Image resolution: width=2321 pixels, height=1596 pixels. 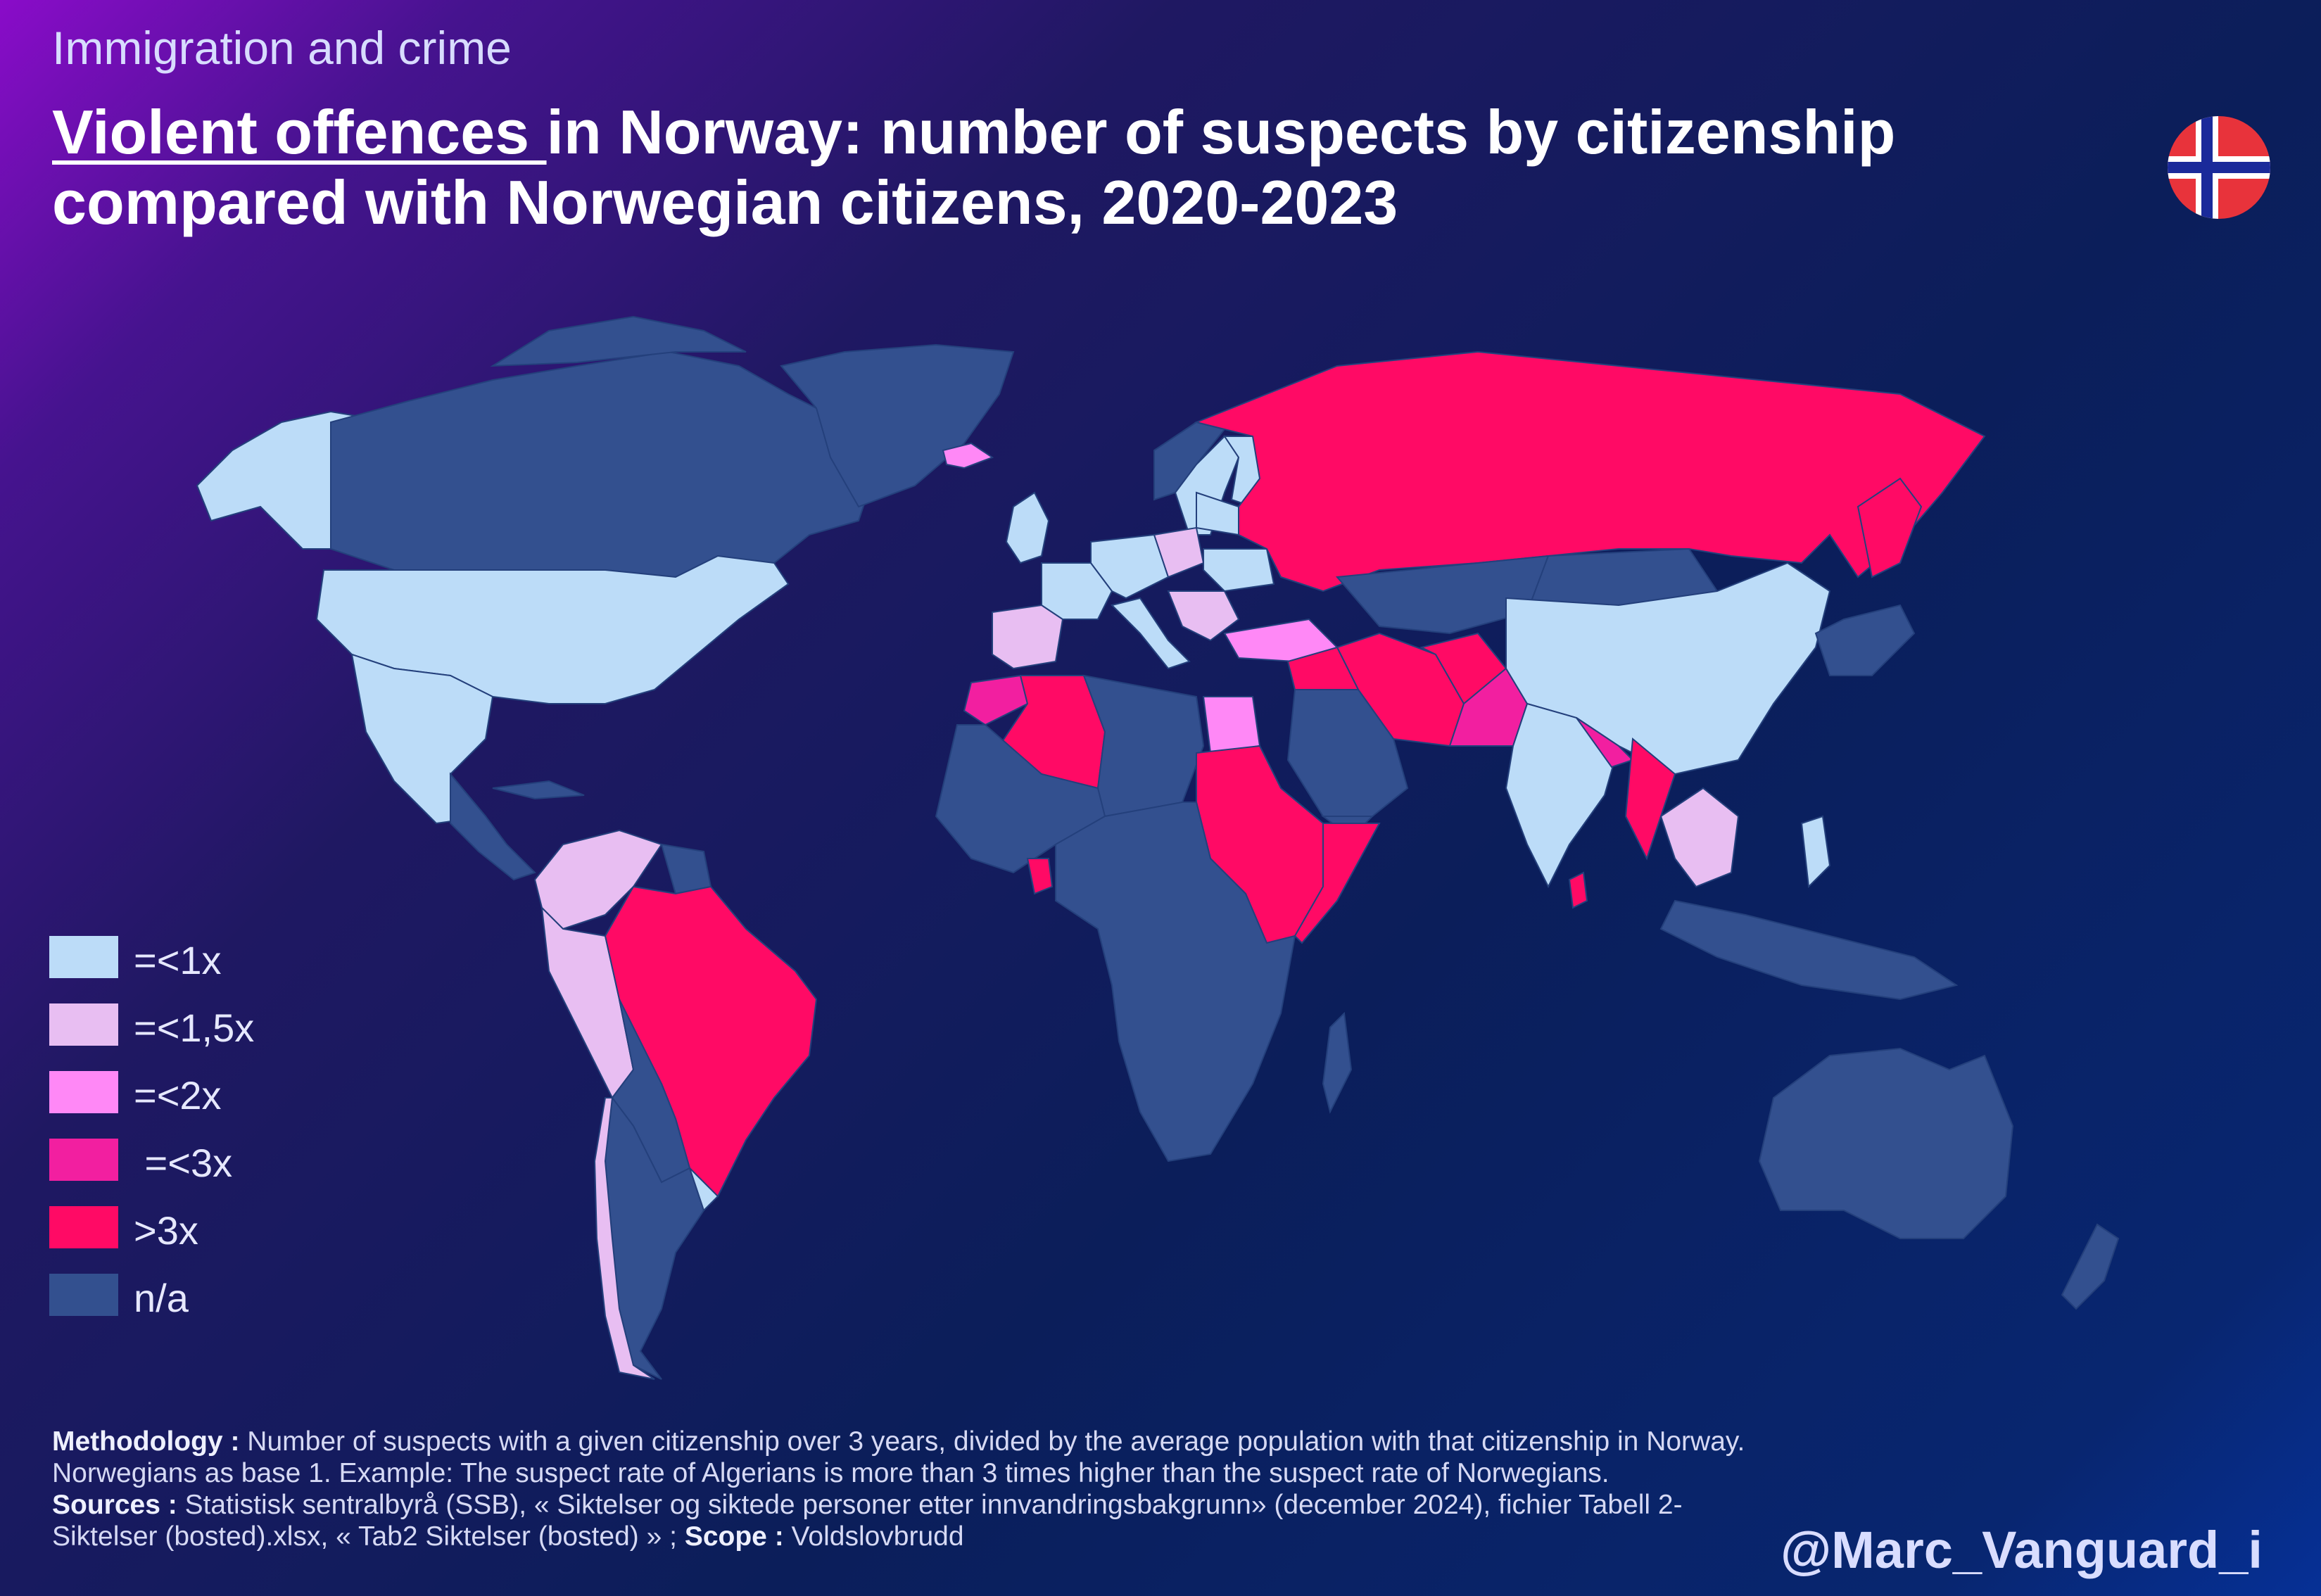 I want to click on country-chile, so click(x=624, y=1238).